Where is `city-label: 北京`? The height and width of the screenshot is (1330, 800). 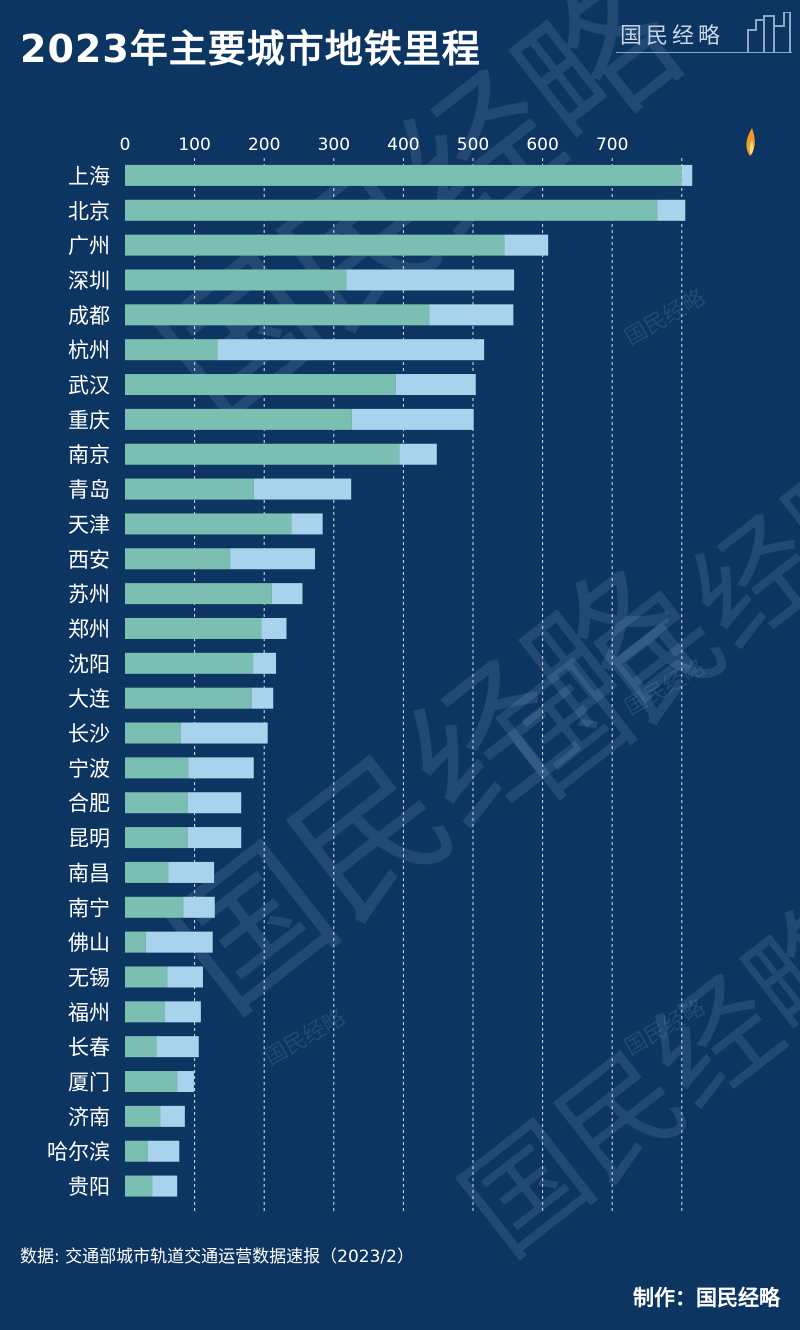 city-label: 北京 is located at coordinates (89, 211).